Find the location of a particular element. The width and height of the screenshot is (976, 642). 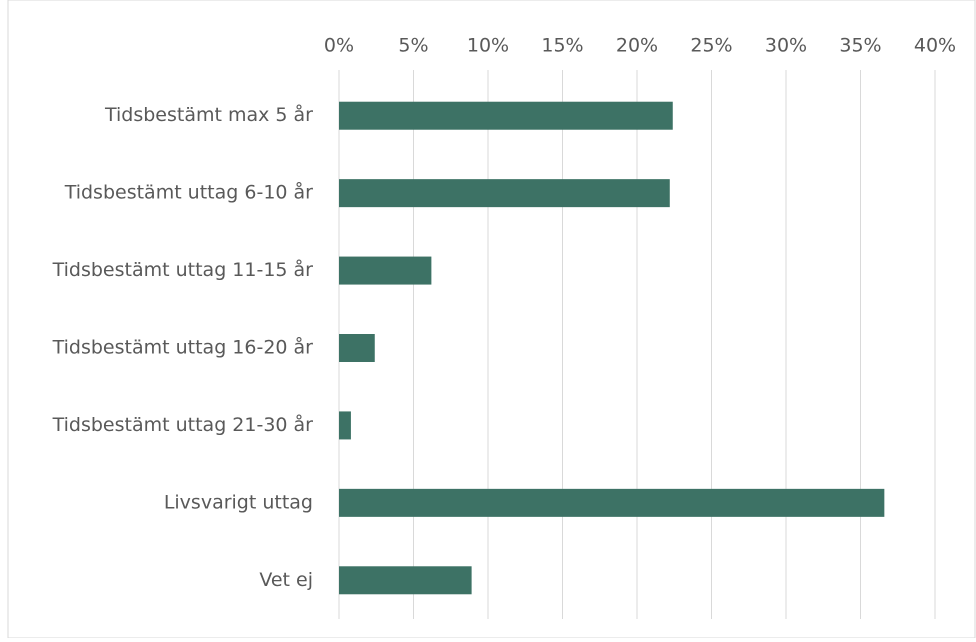

y-tick-label: Tidsbestämt uttag 16-20 år is located at coordinates (183, 347).